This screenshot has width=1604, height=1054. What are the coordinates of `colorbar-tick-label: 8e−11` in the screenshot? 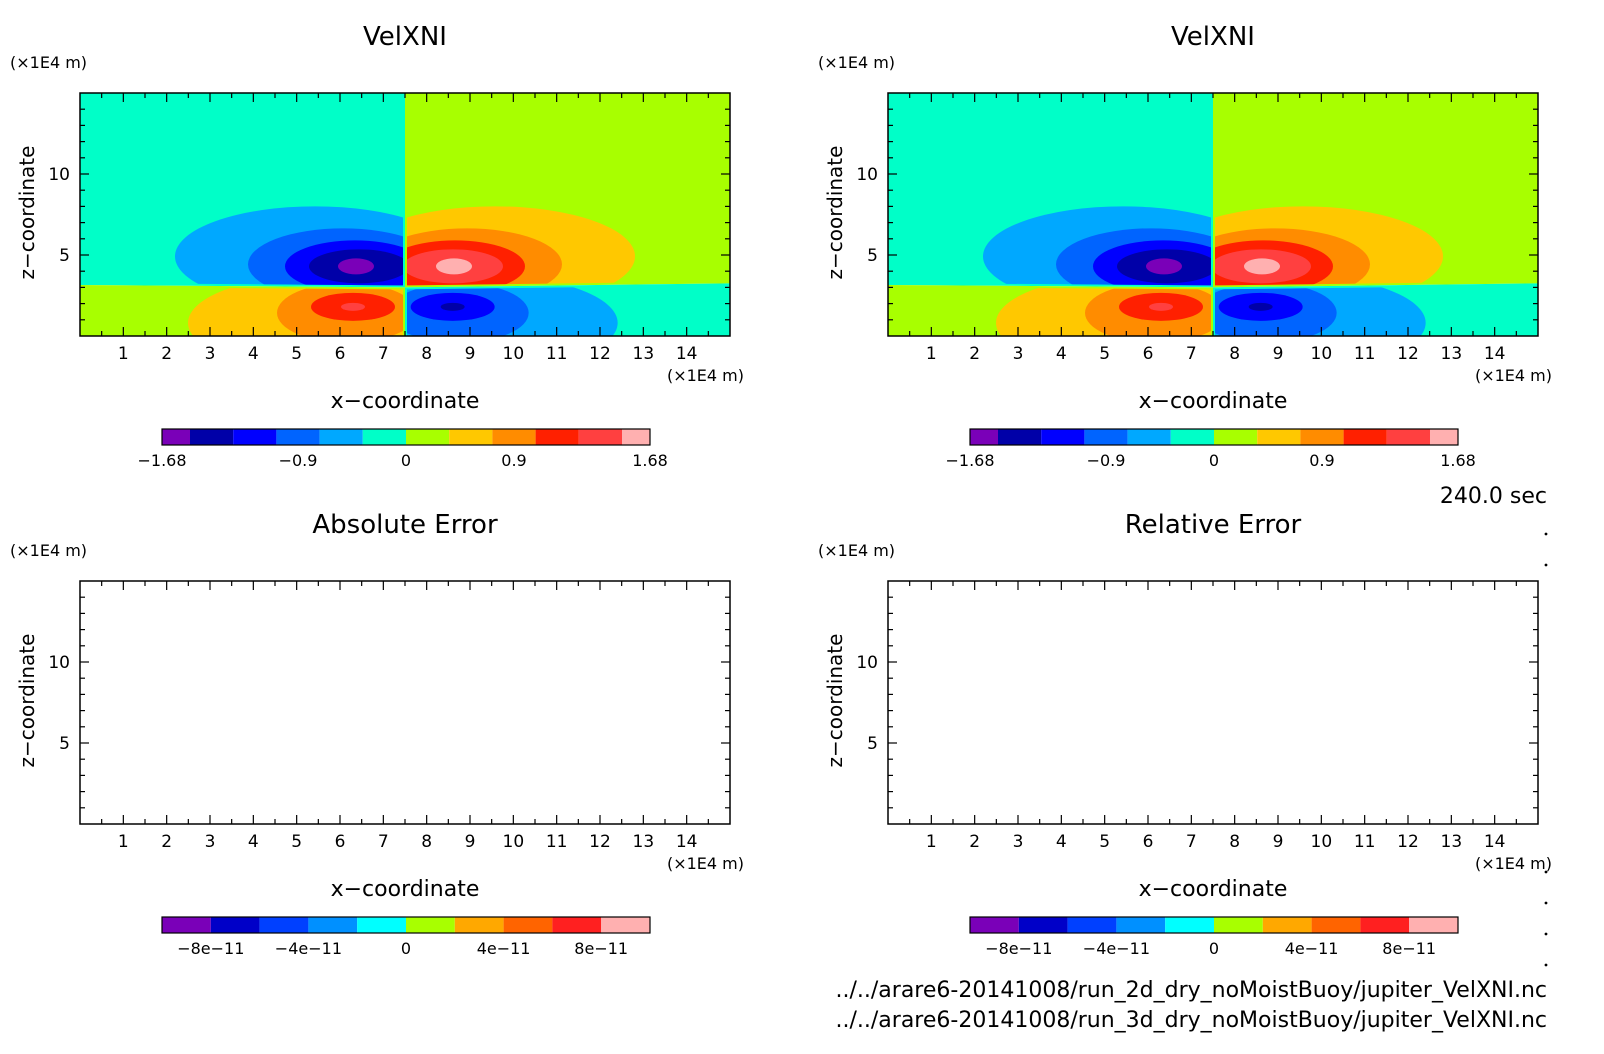 It's located at (1409, 948).